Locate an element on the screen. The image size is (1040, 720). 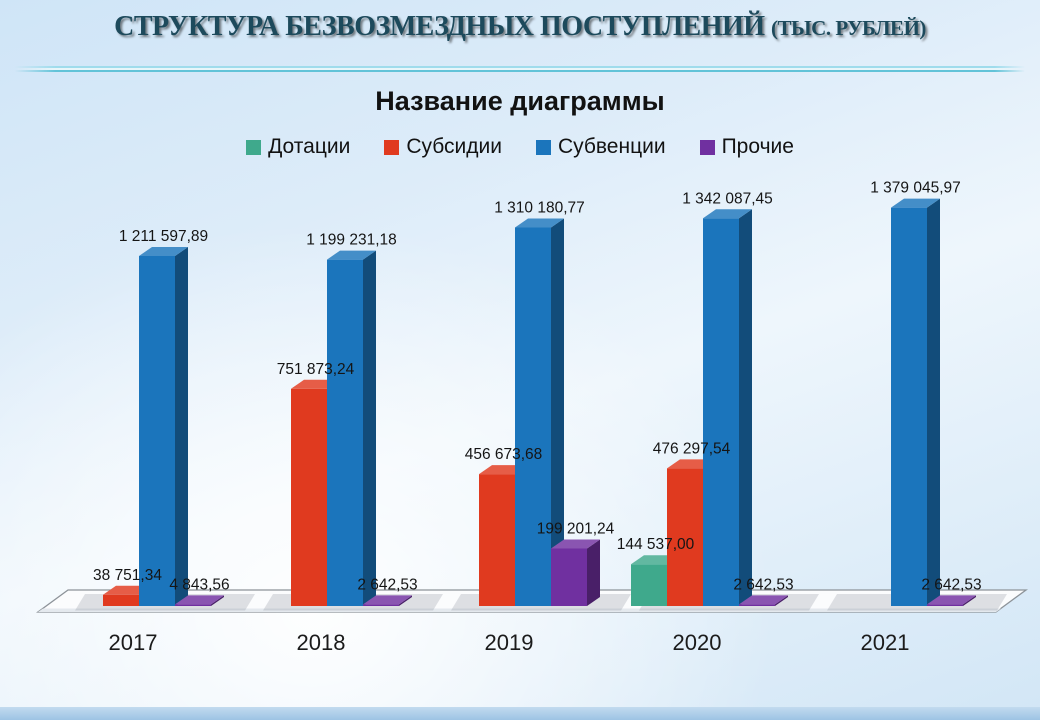
value-label-Субсидии-2018: 751 873,24 is located at coordinates (316, 369).